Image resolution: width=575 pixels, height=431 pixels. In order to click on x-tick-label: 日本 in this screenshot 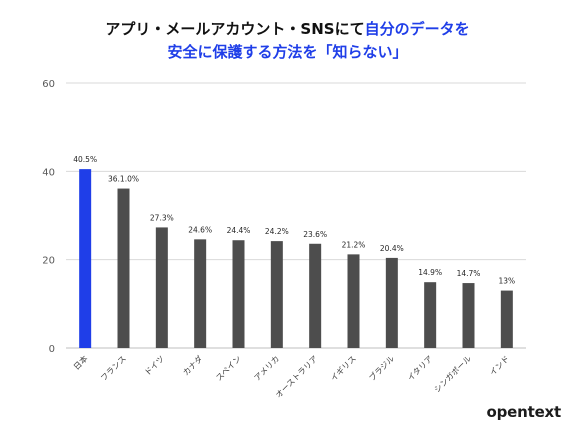, I will do `click(80, 362)`.